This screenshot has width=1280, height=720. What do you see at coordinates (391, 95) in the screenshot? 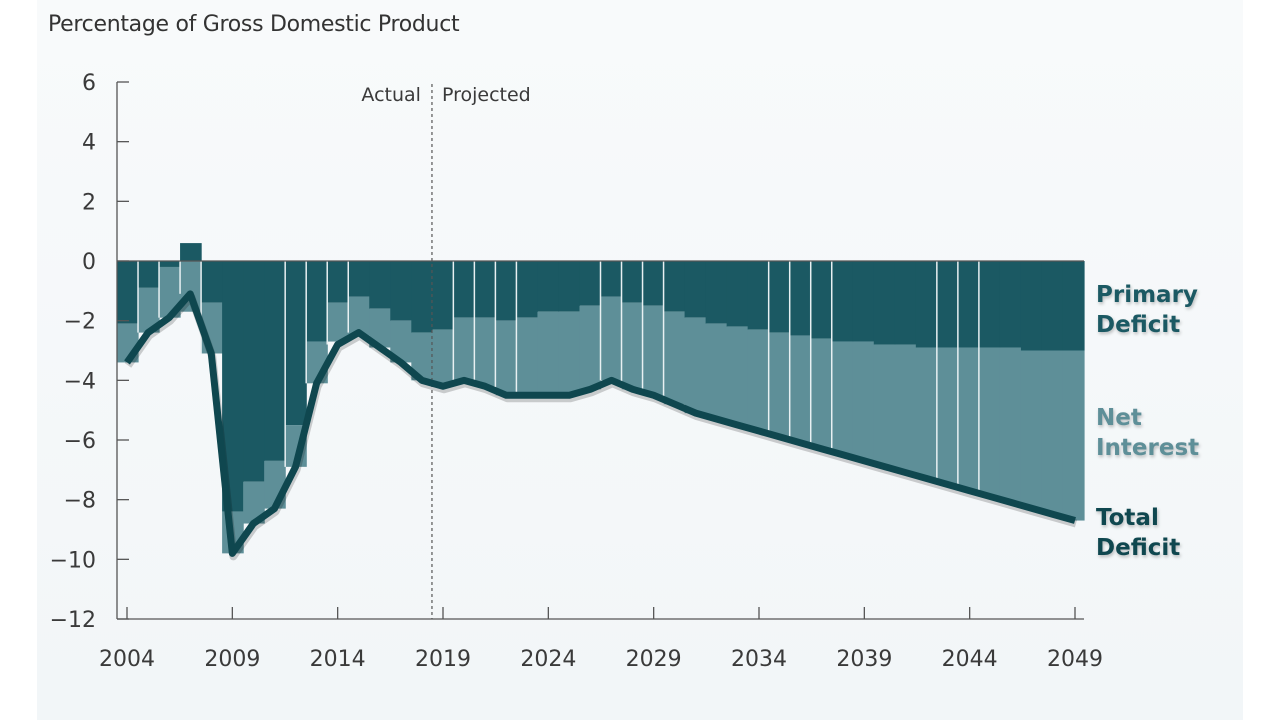
I see `actual-label: Actual` at bounding box center [391, 95].